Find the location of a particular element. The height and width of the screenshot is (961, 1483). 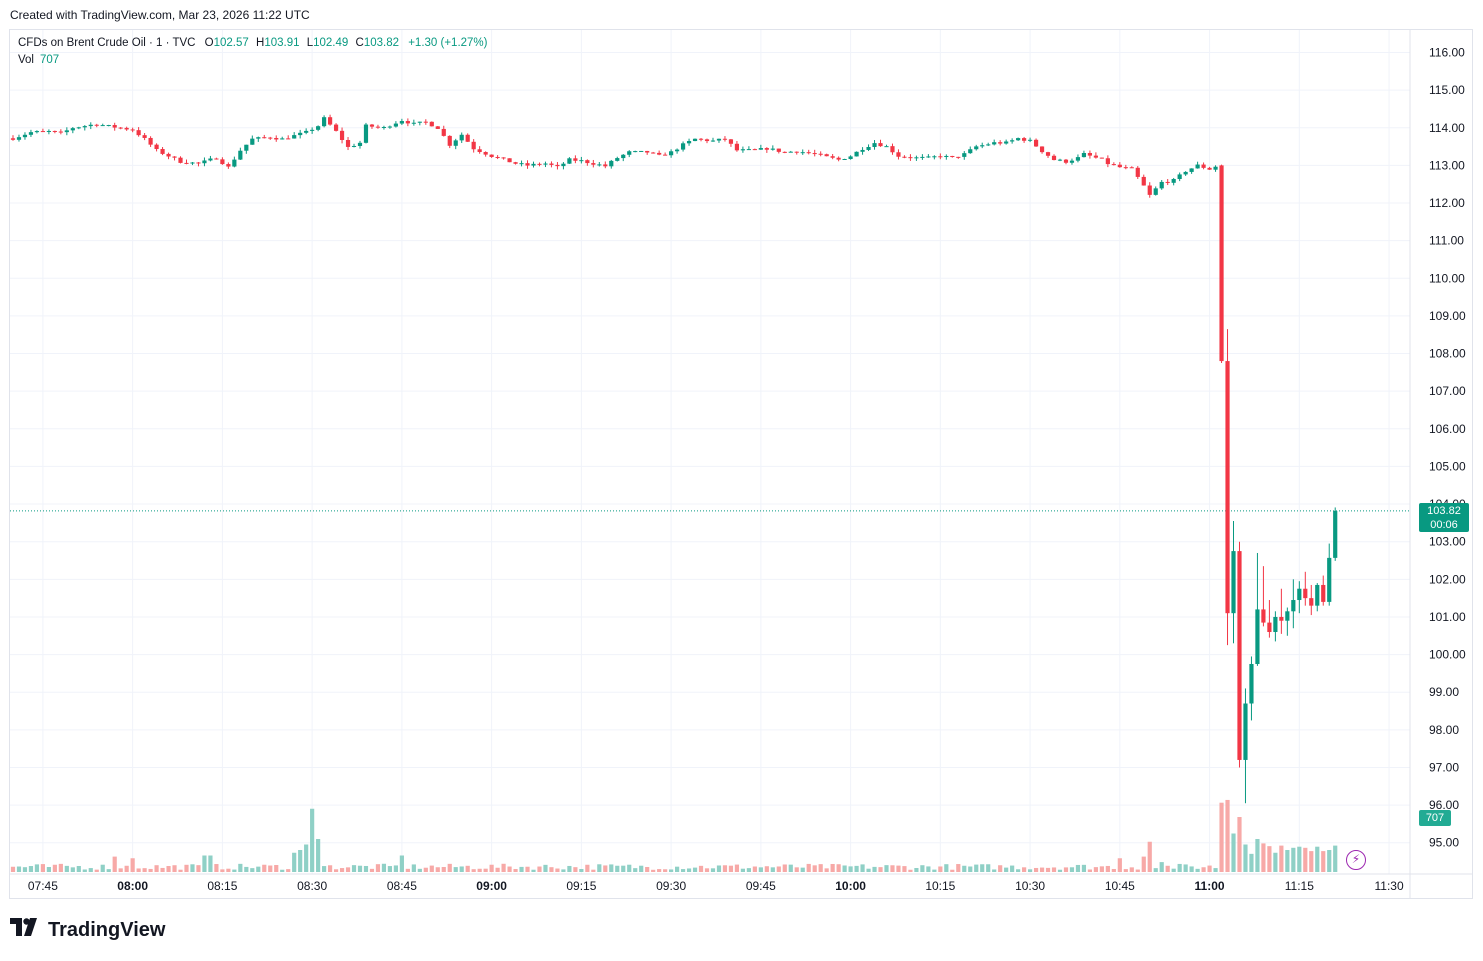

y-tick-label: 103.00 is located at coordinates (1447, 542).